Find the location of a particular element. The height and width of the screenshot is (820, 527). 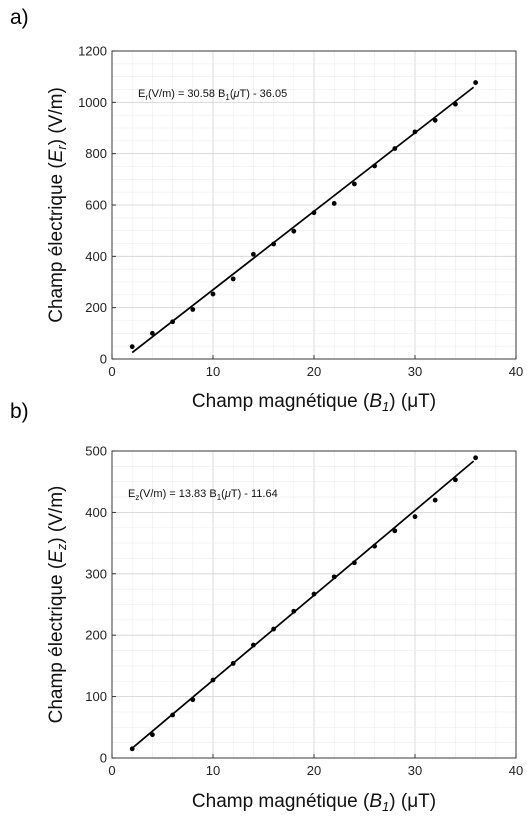

y-tick-label: 500 is located at coordinates (96, 451).